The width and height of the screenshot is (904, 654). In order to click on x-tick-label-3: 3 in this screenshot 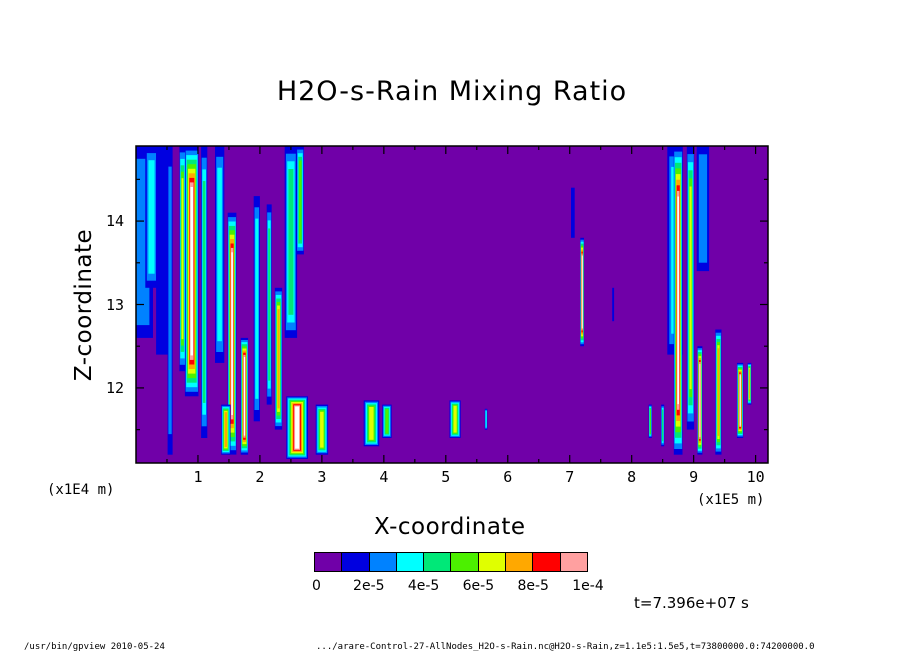, I will do `click(322, 477)`.